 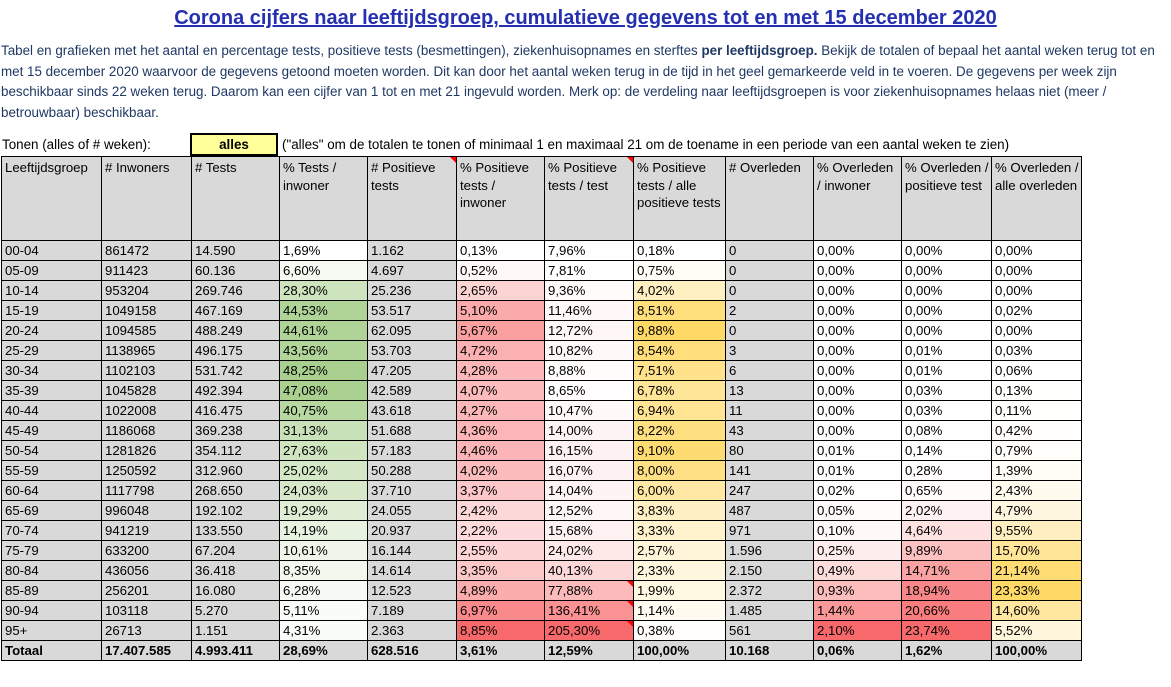 What do you see at coordinates (500, 199) in the screenshot?
I see `header-positieve-tests-inwoner: % Positieve tests / inwoner` at bounding box center [500, 199].